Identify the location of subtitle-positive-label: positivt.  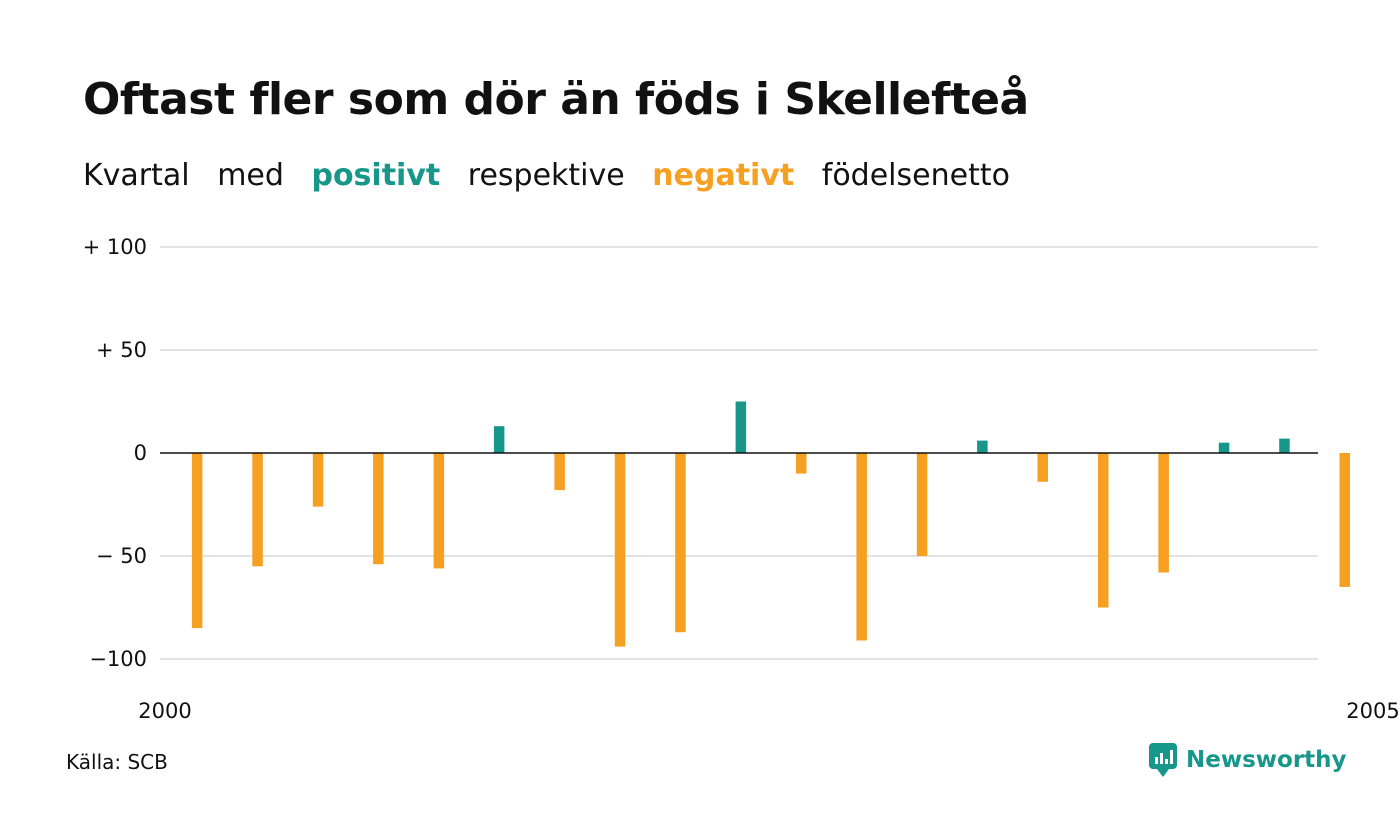
(376, 175).